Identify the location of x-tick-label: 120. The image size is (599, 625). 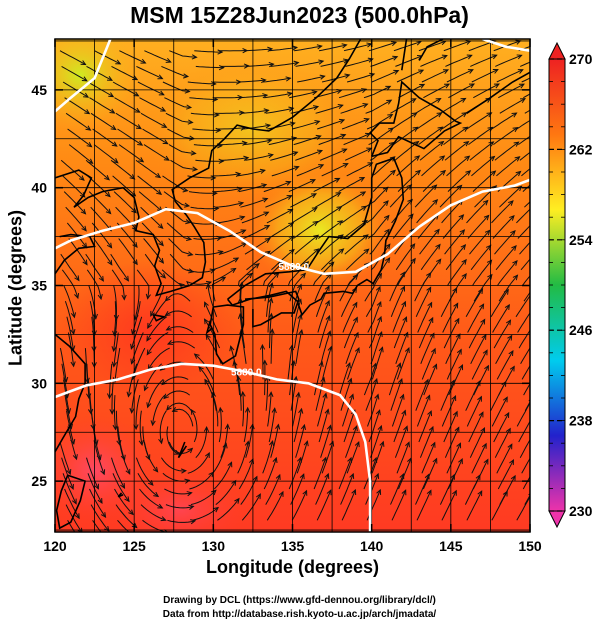
(55, 546).